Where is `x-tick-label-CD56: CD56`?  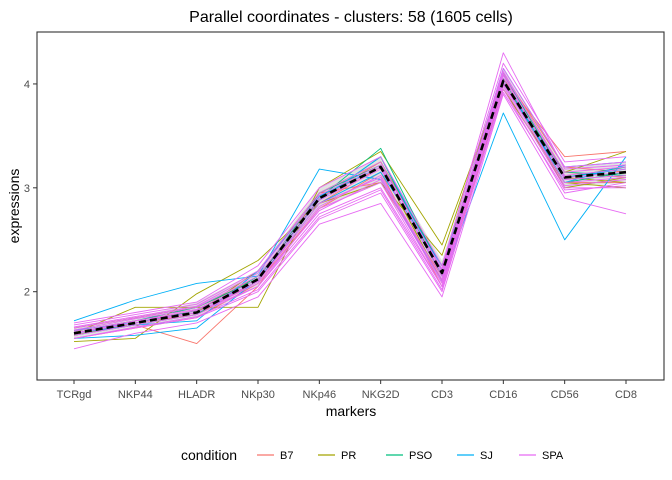 x-tick-label-CD56: CD56 is located at coordinates (565, 395).